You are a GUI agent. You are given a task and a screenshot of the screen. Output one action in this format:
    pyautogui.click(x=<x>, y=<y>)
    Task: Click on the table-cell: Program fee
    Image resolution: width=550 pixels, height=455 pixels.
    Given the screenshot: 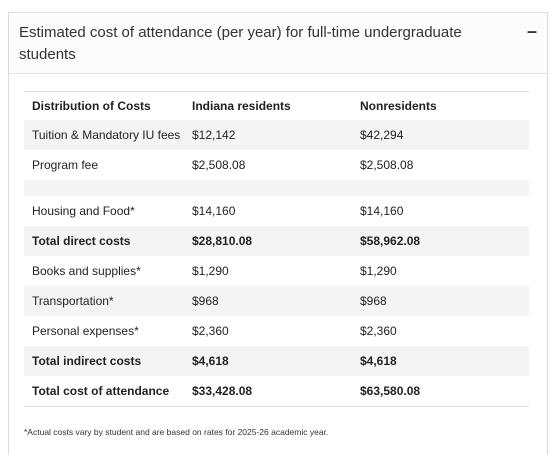 What is the action you would take?
    pyautogui.click(x=65, y=165)
    